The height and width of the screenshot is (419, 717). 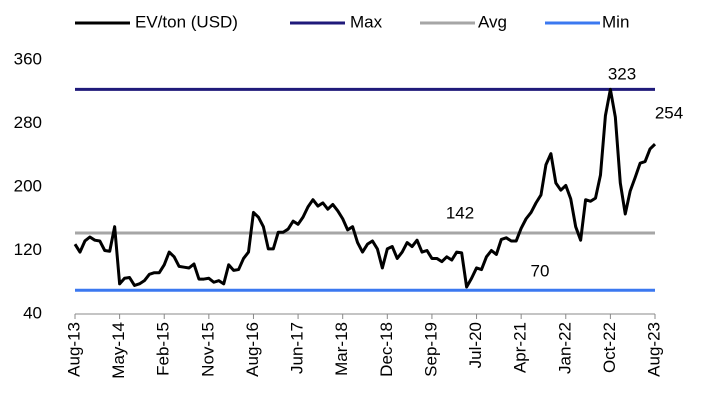 What do you see at coordinates (28, 58) in the screenshot?
I see `y-tick-label: 360` at bounding box center [28, 58].